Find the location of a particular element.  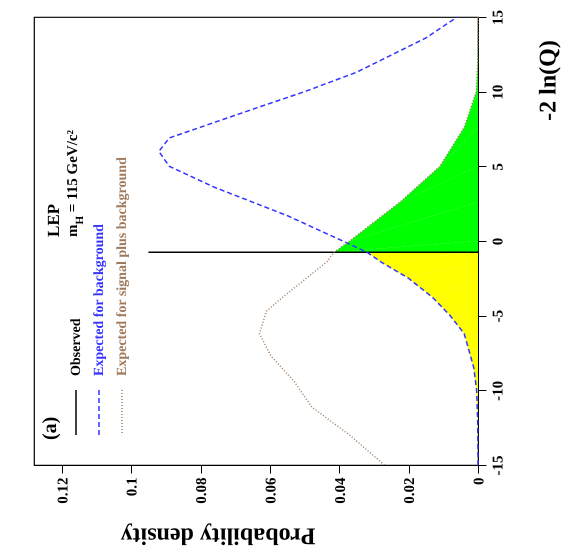

text: Observed is located at coordinates (76, 347).